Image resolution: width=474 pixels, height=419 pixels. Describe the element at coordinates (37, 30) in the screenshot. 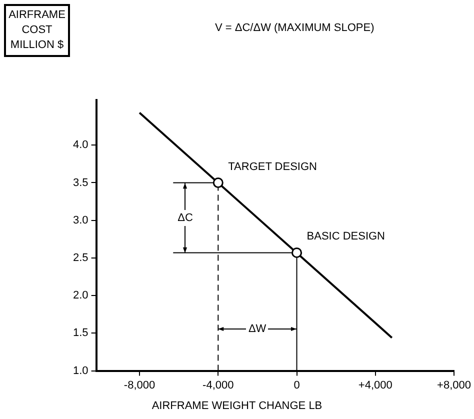

I see `y-axis-title: AIRFRAME COST MILLION $` at that location.